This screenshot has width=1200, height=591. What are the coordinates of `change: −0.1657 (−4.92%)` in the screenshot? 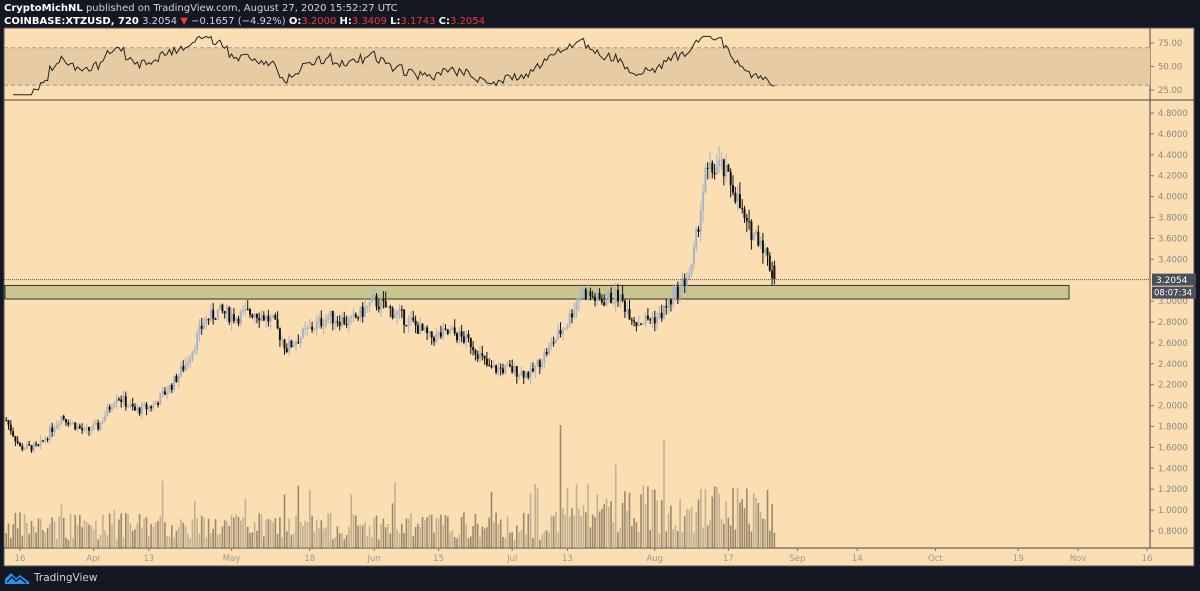 It's located at (238, 21).